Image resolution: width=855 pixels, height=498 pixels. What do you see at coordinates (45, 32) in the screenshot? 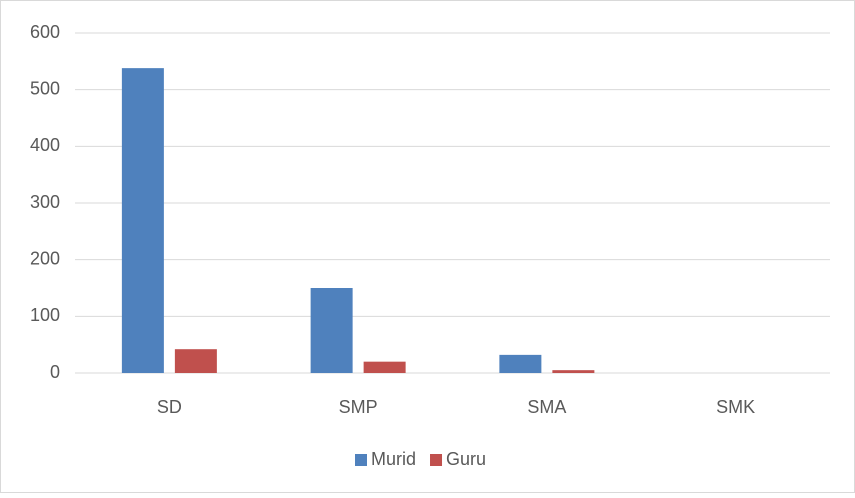
I see `y-tick-label: 600` at bounding box center [45, 32].